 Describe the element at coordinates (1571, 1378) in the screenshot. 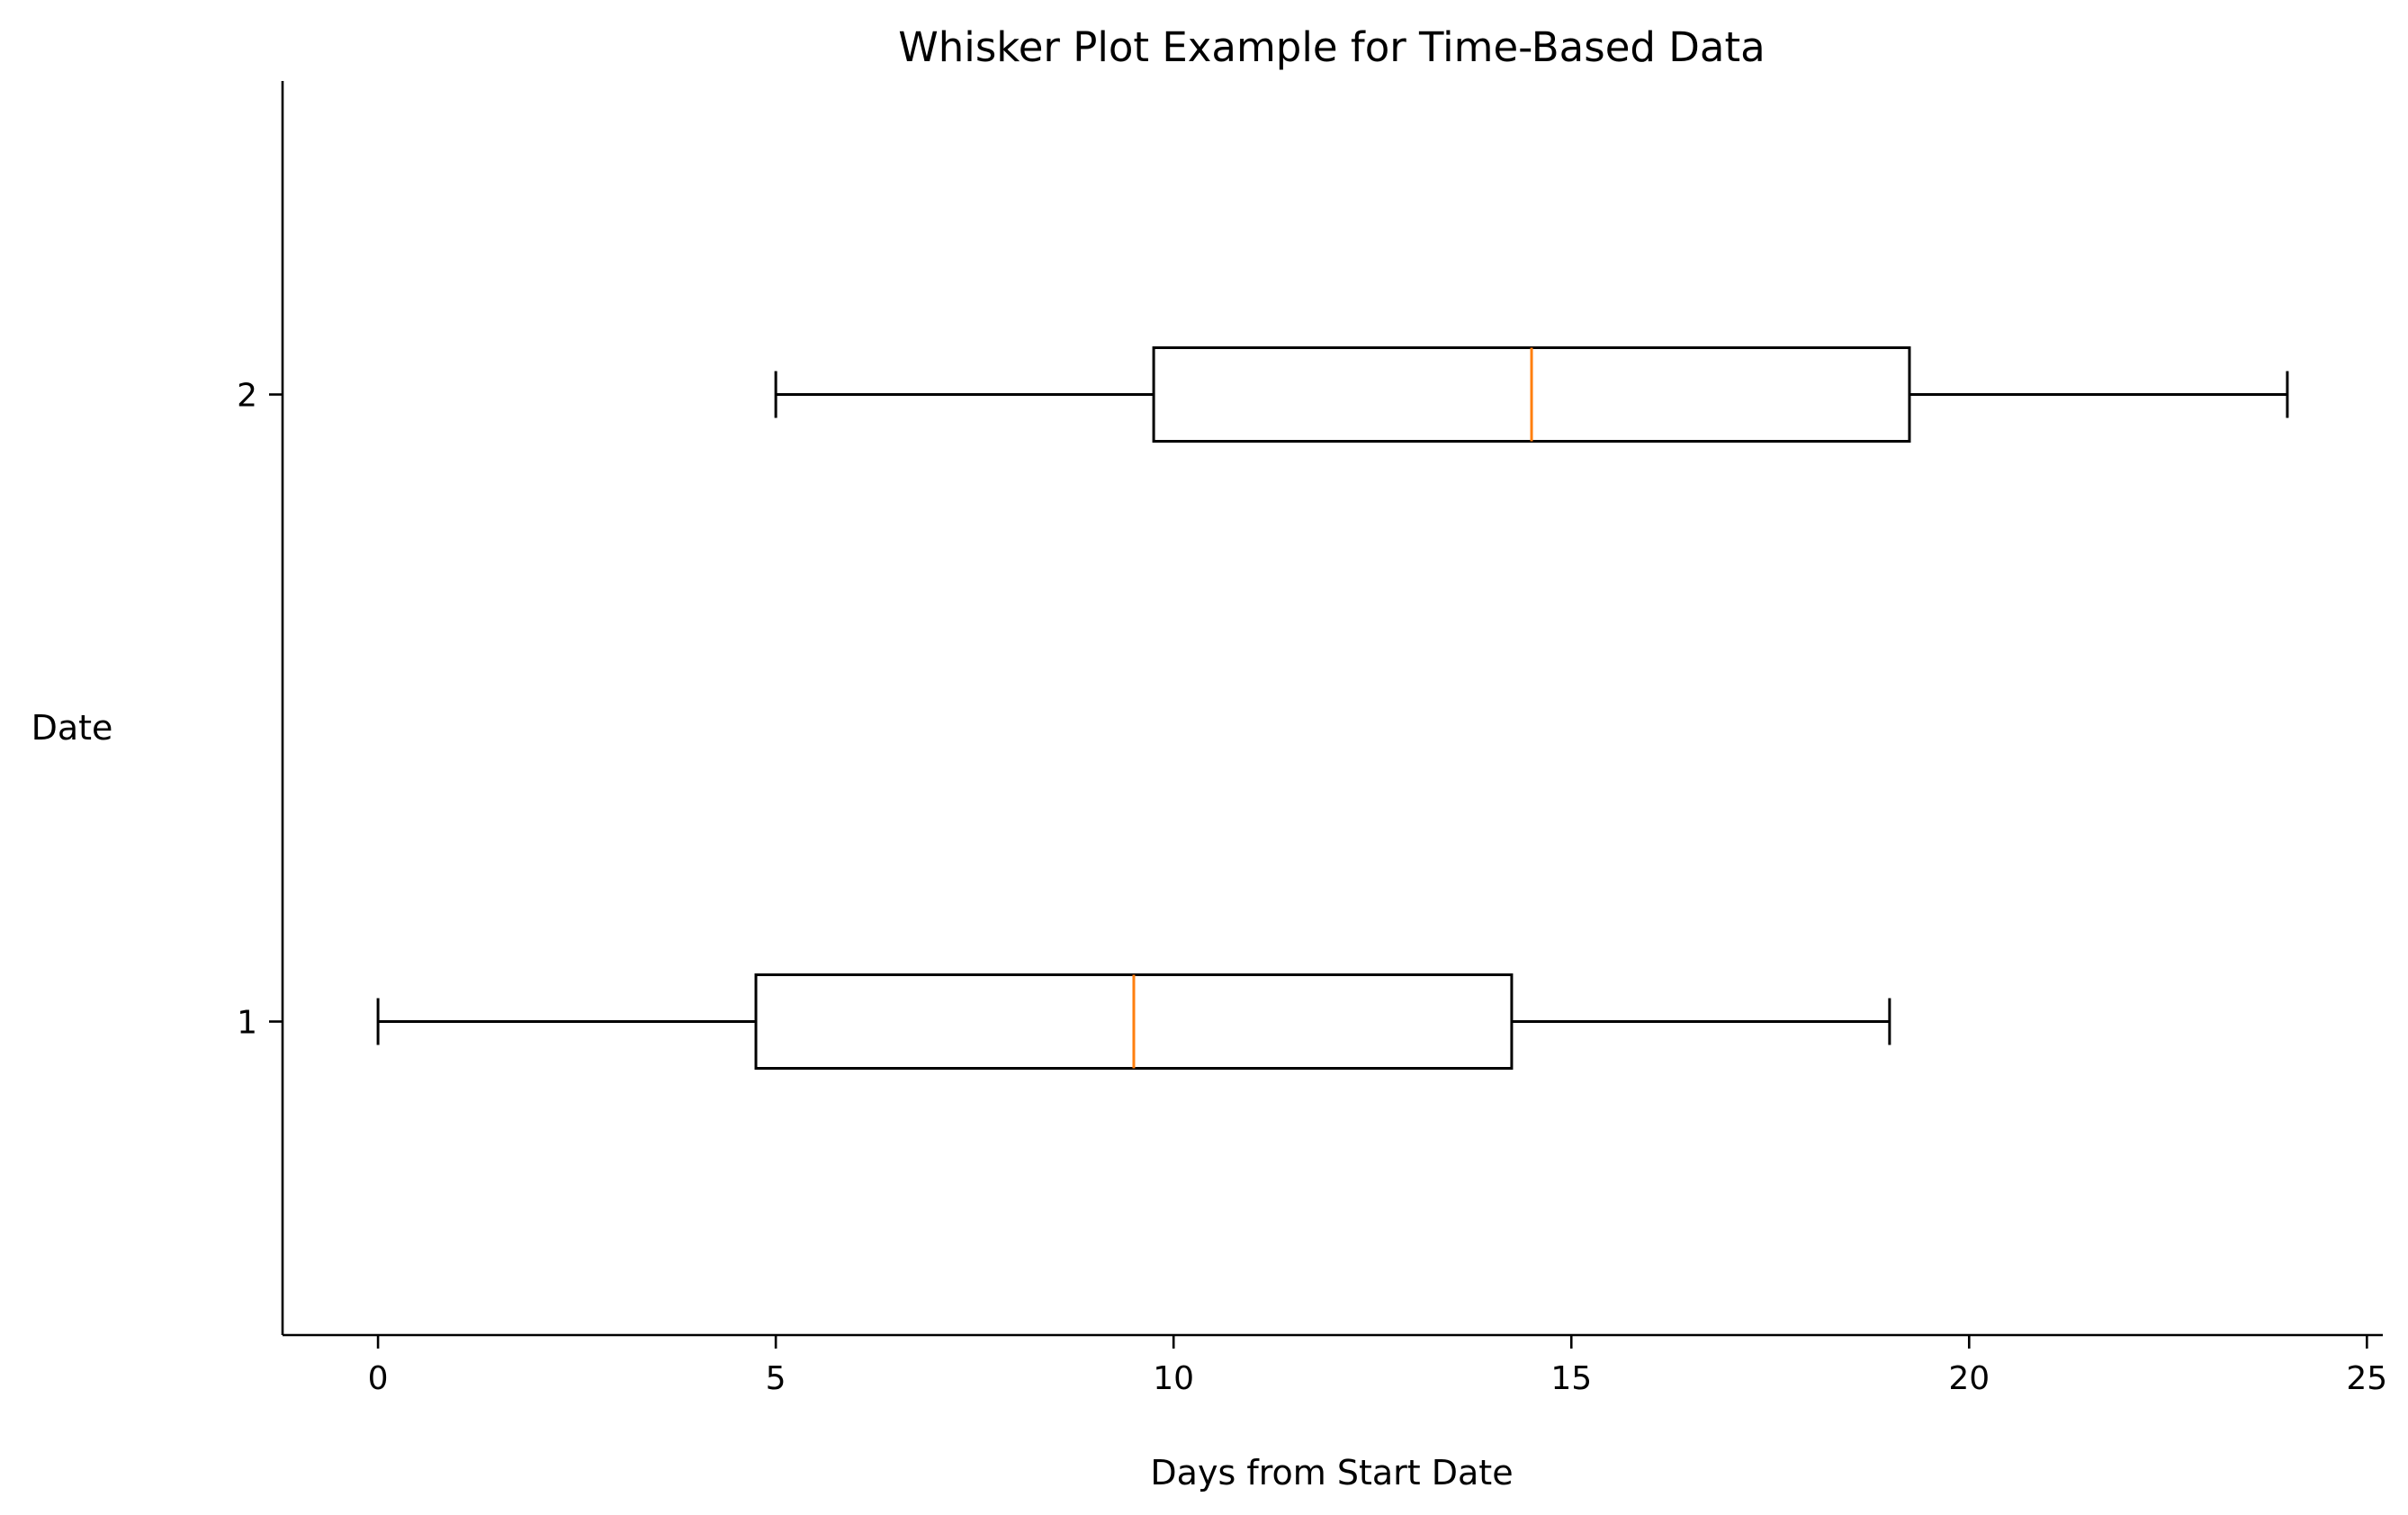

I see `x-tick-label: 15` at that location.